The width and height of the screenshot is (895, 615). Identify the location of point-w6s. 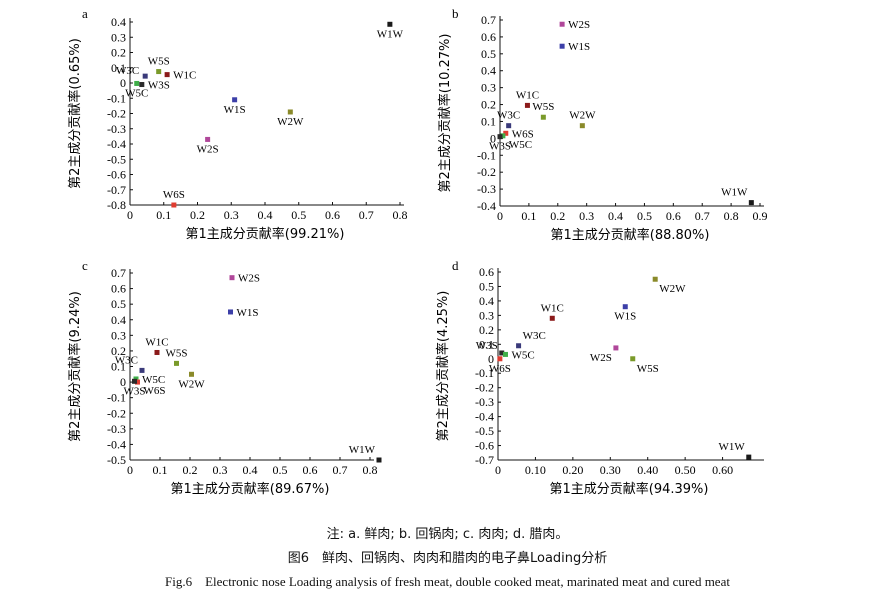
(174, 205).